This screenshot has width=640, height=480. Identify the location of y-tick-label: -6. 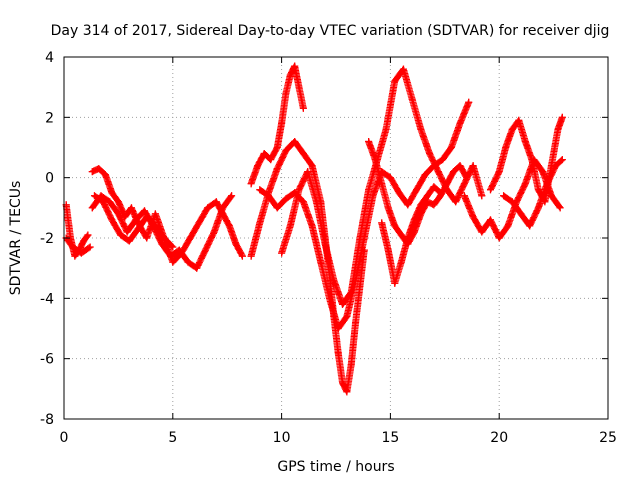
(47, 360).